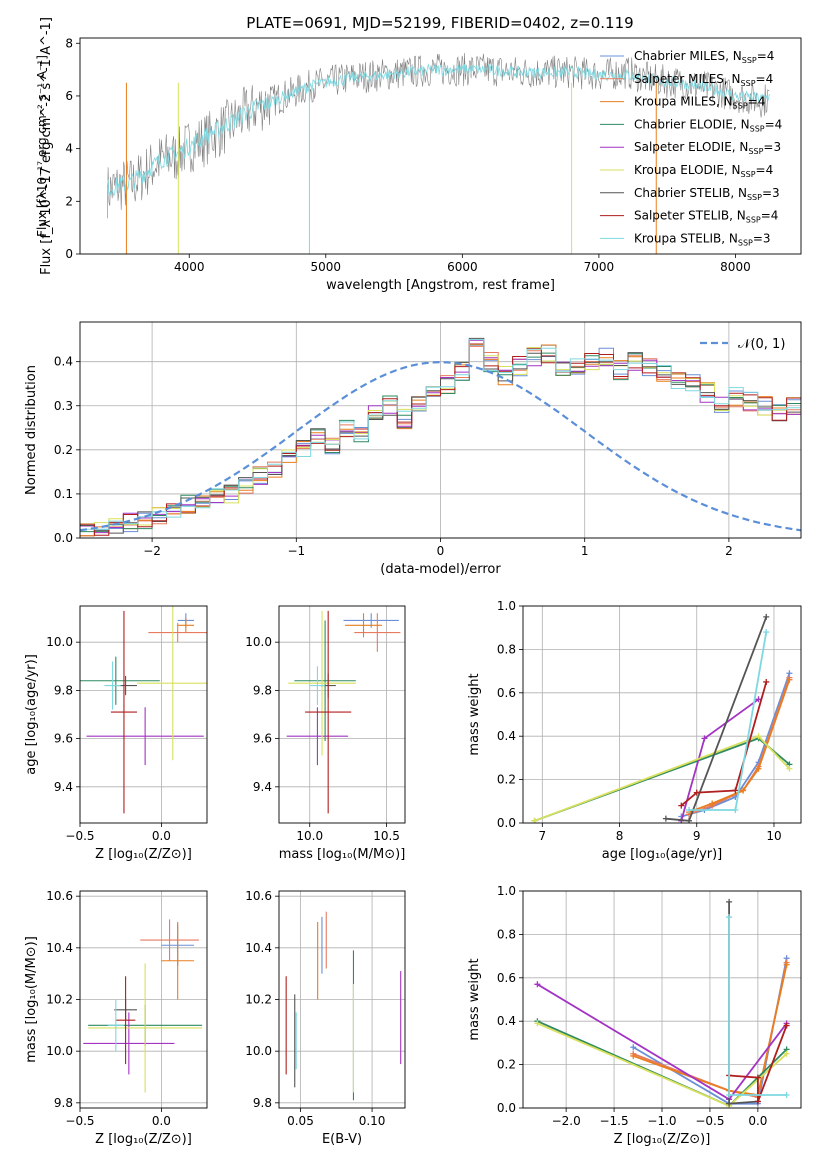 The image size is (819, 1170). I want to click on x-tick-label: 0.10, so click(372, 1121).